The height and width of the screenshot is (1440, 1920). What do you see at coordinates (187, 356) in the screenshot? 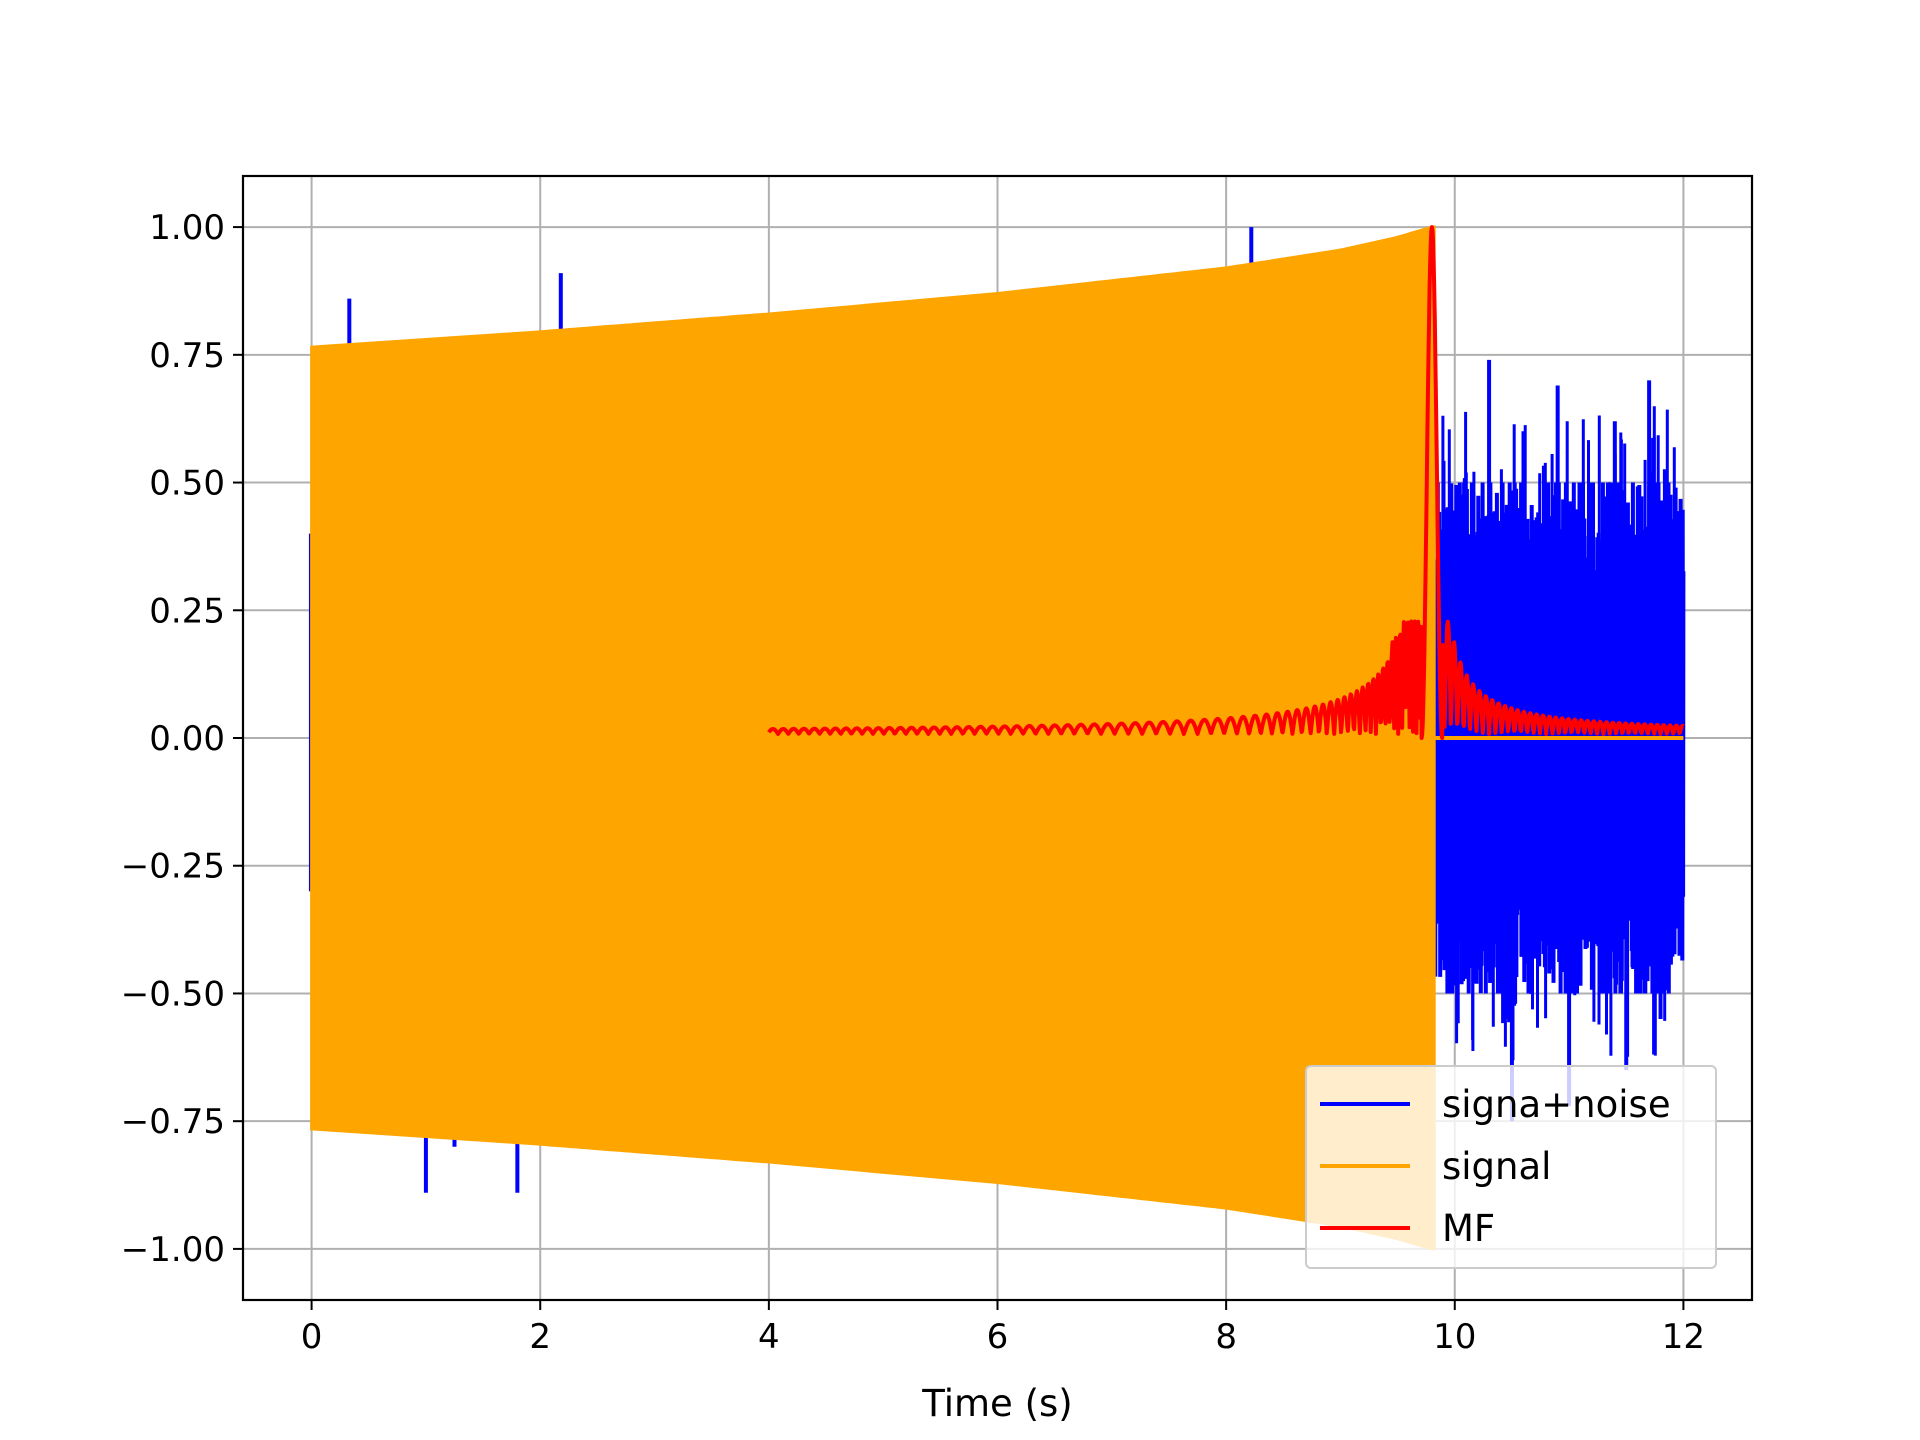
I see `y-tick-label: 0.75` at bounding box center [187, 356].